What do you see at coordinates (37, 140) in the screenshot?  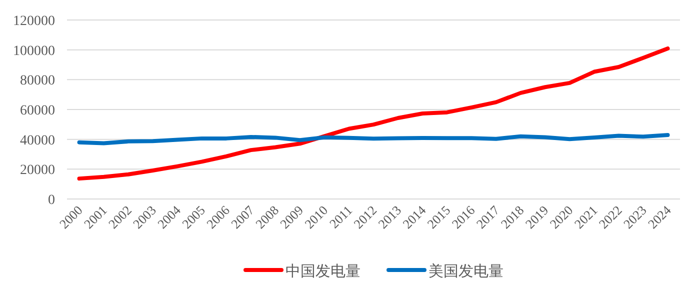 I see `y-tick-label: 40000` at bounding box center [37, 140].